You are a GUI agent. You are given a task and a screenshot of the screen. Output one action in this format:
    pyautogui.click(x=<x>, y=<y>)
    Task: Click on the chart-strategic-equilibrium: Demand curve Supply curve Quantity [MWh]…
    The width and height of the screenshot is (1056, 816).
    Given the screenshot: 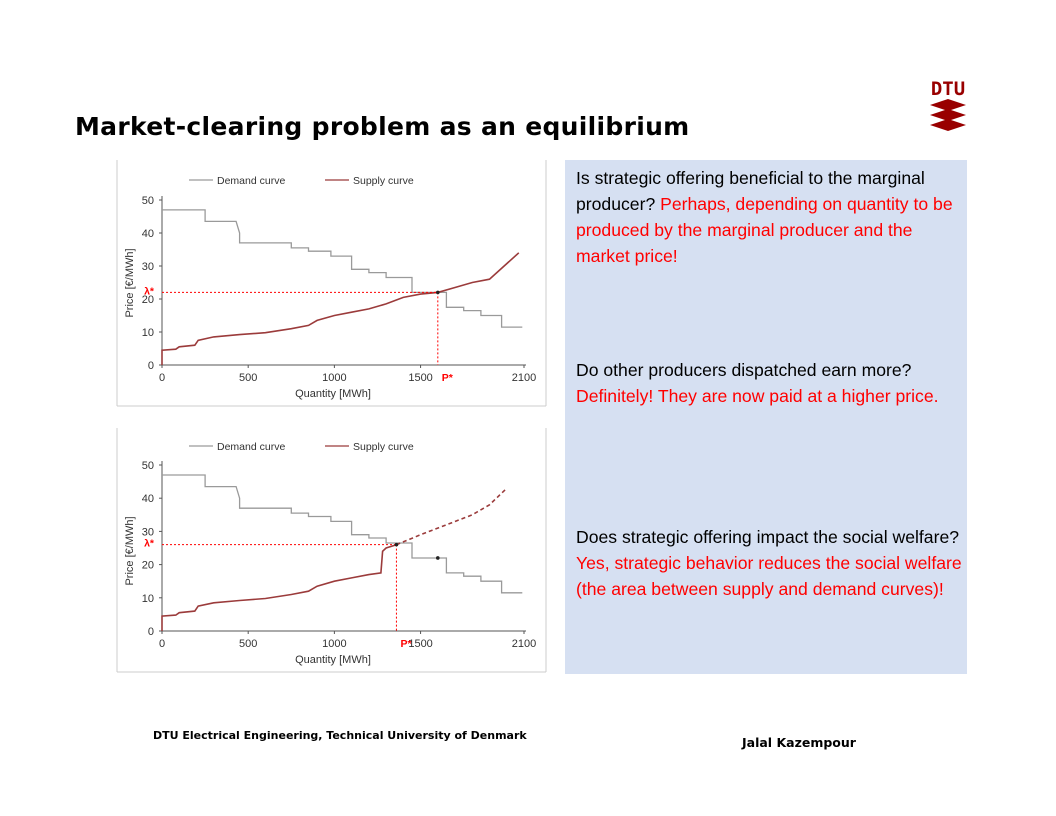 What is the action you would take?
    pyautogui.click(x=331, y=552)
    